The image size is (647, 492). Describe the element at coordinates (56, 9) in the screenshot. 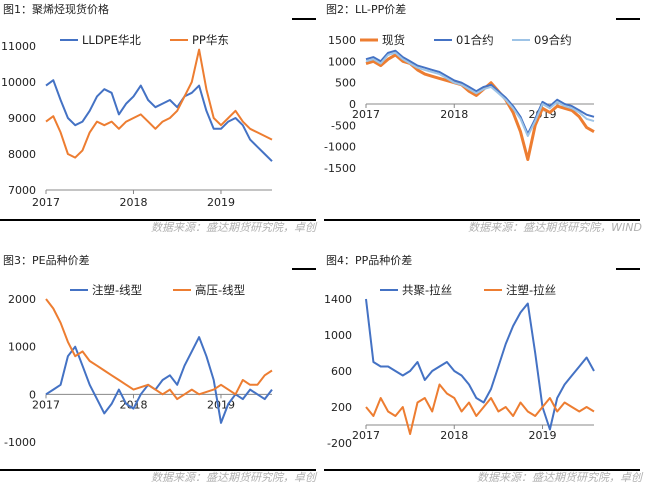

I see `panel-title-1: 图1：聚烯烃现货价格` at that location.